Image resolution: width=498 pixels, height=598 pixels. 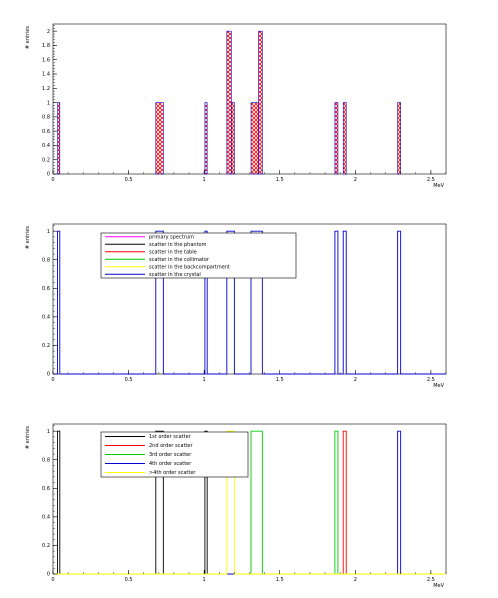 What do you see at coordinates (170, 464) in the screenshot?
I see `legend-label: 4th order scatter` at bounding box center [170, 464].